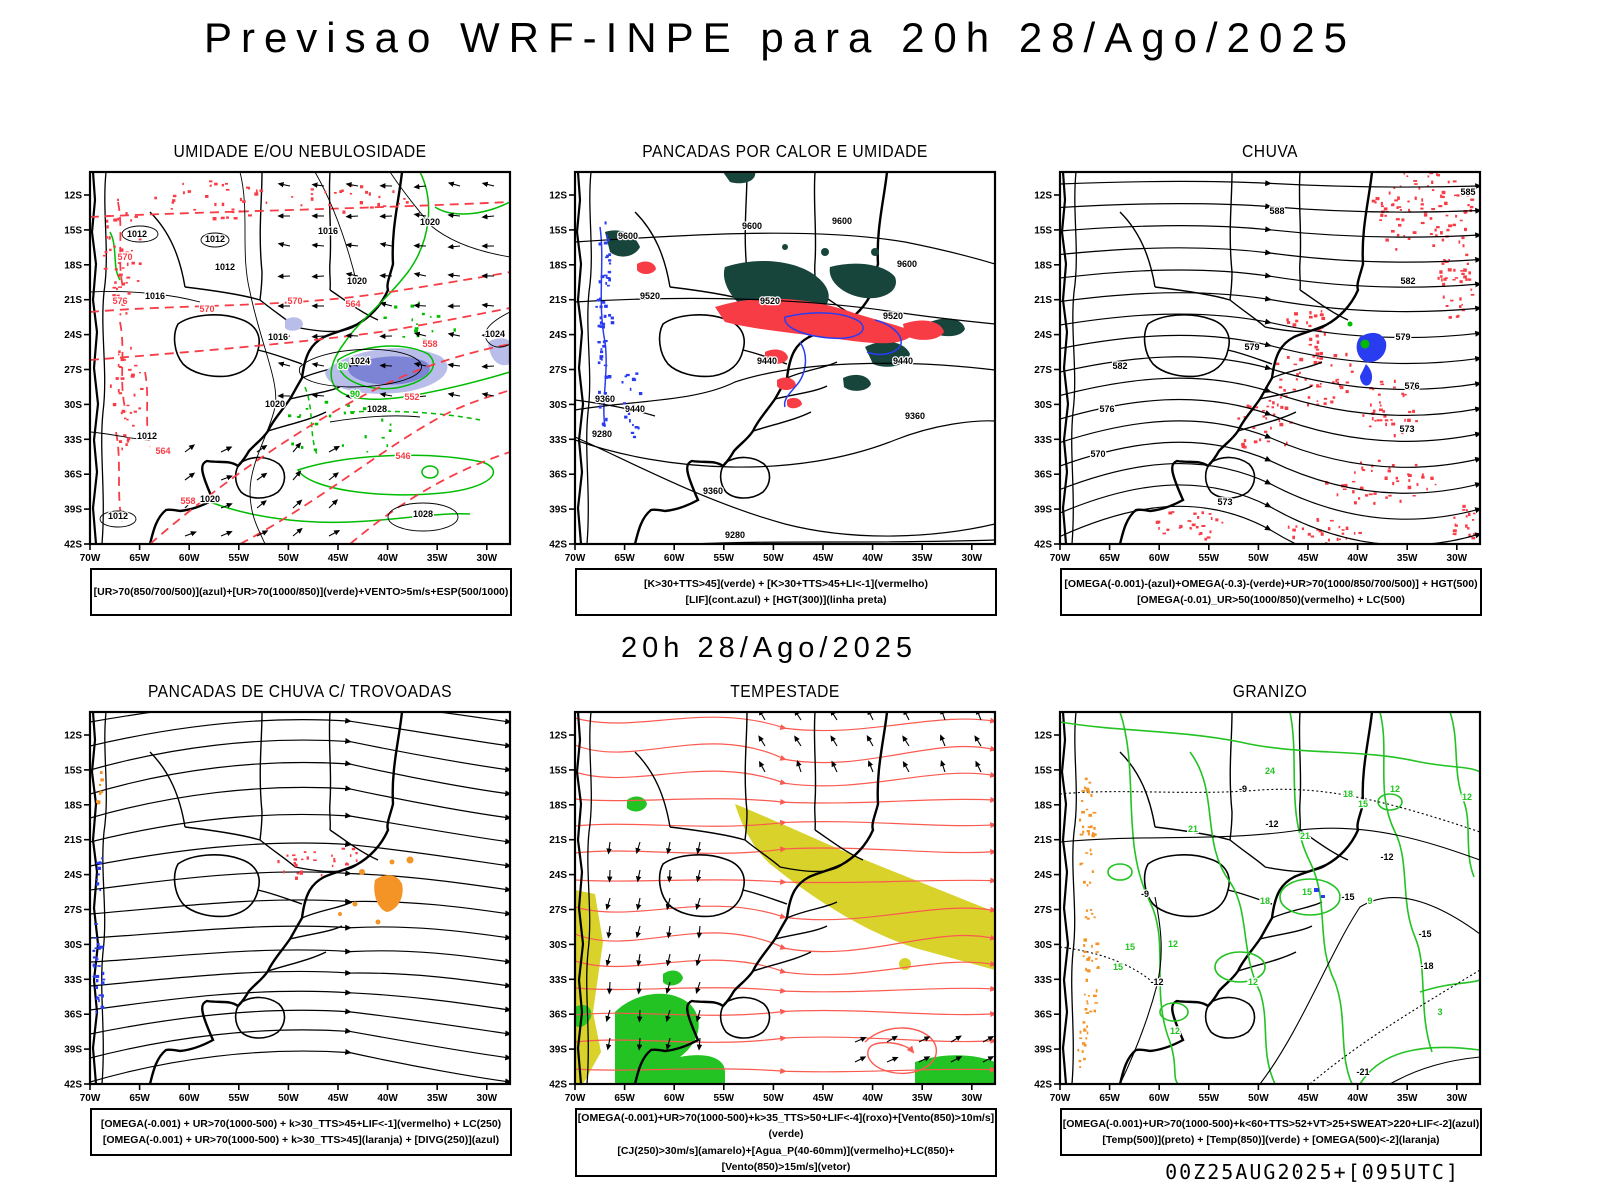  I want to click on svg-text: 573, so click(1224, 502).